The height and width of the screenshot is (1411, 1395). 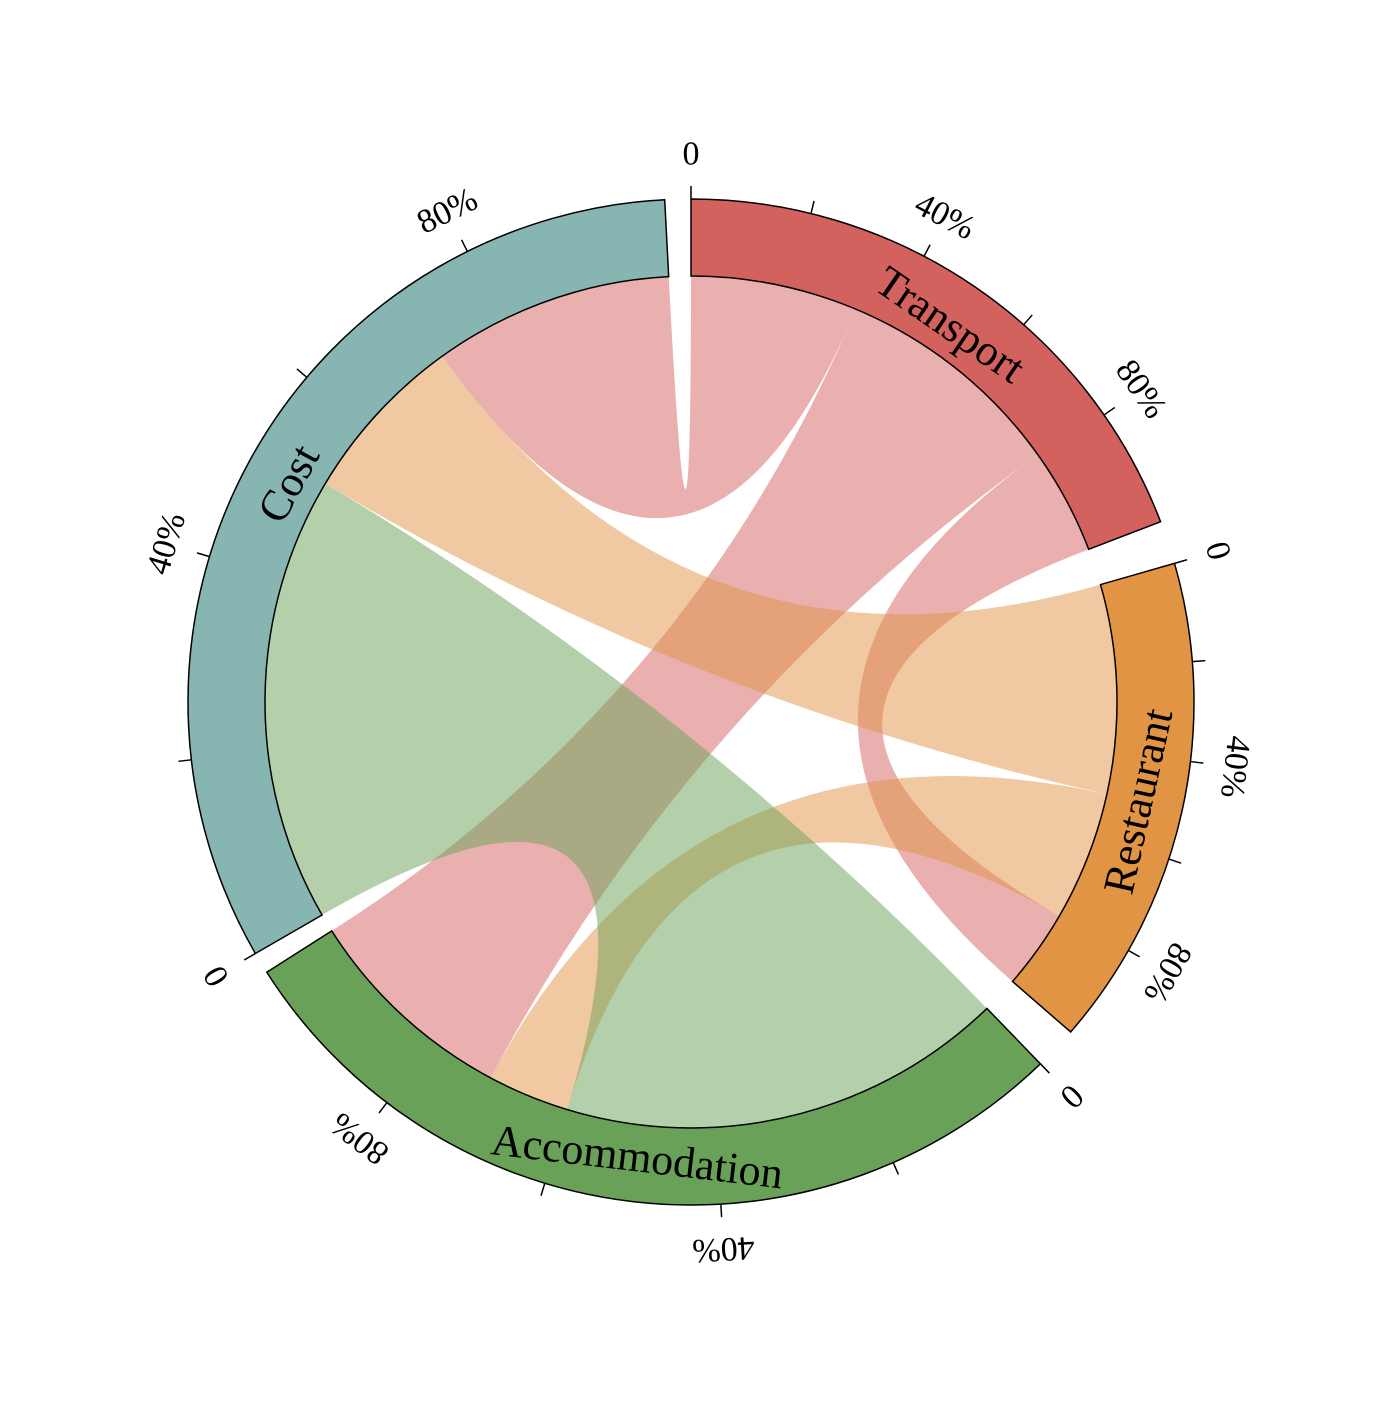 What do you see at coordinates (447, 211) in the screenshot?
I see `tick-label-cost-80: 80%` at bounding box center [447, 211].